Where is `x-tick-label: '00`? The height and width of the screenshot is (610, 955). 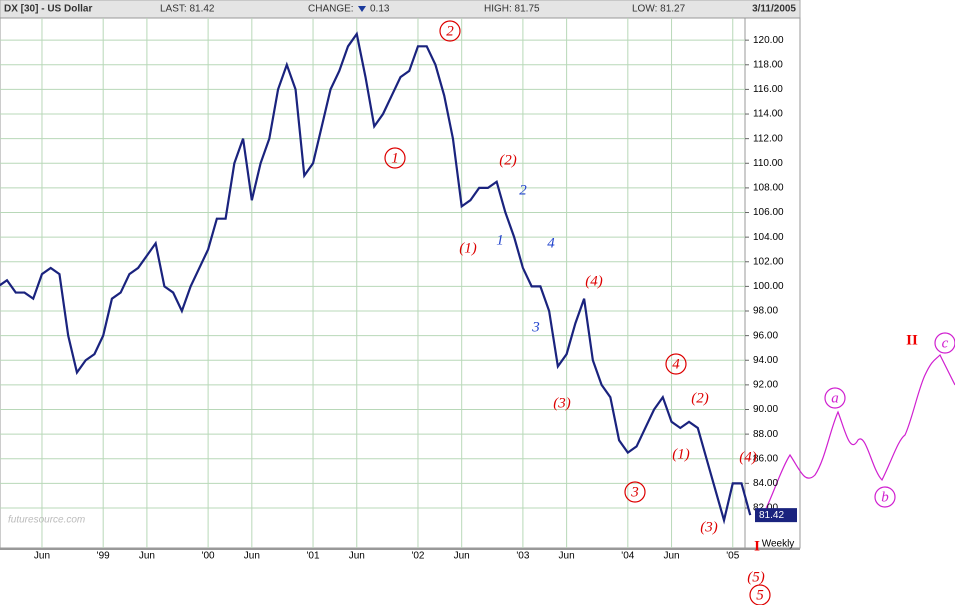
x-tick-label: '00 is located at coordinates (208, 556).